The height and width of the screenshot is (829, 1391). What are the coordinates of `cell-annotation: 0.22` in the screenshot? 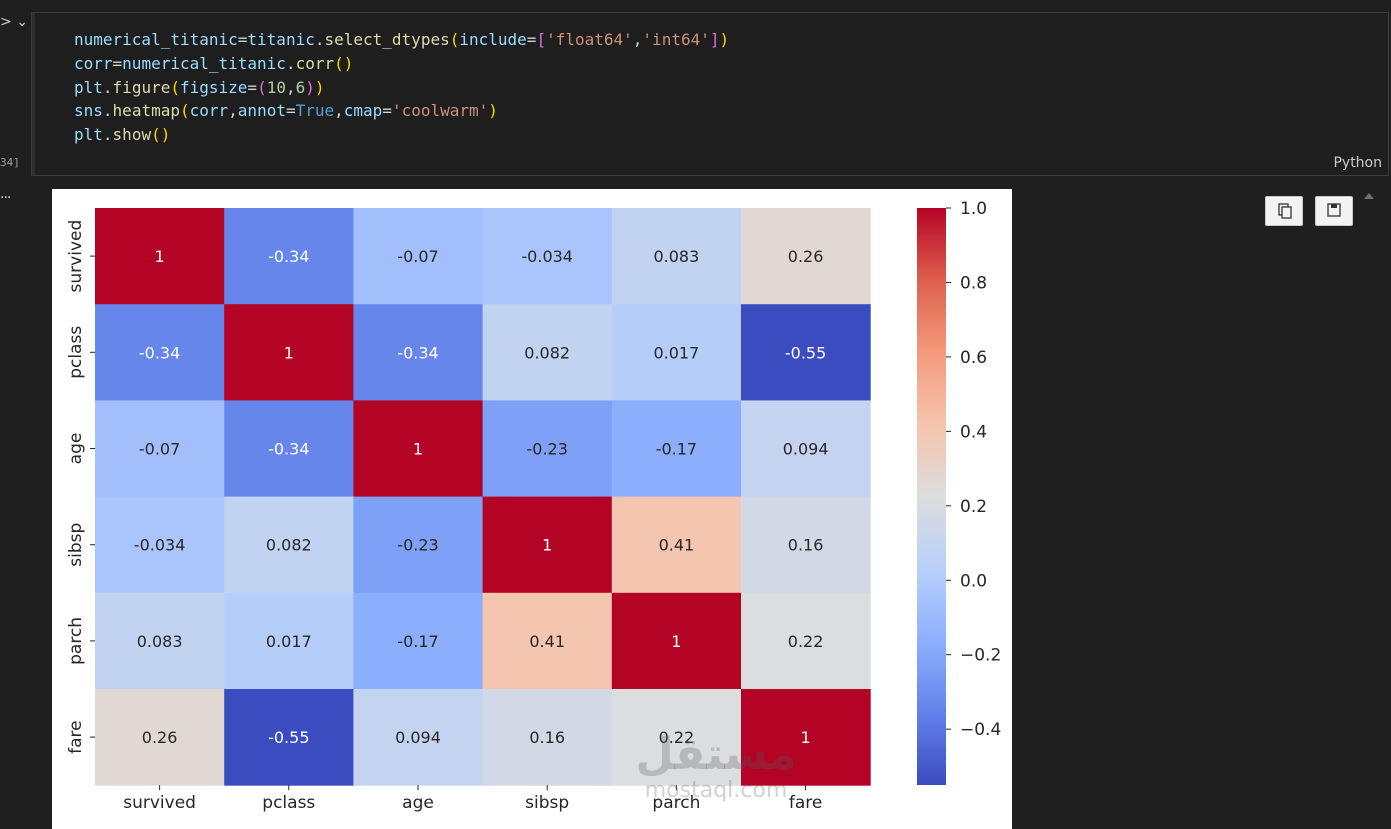 It's located at (806, 641).